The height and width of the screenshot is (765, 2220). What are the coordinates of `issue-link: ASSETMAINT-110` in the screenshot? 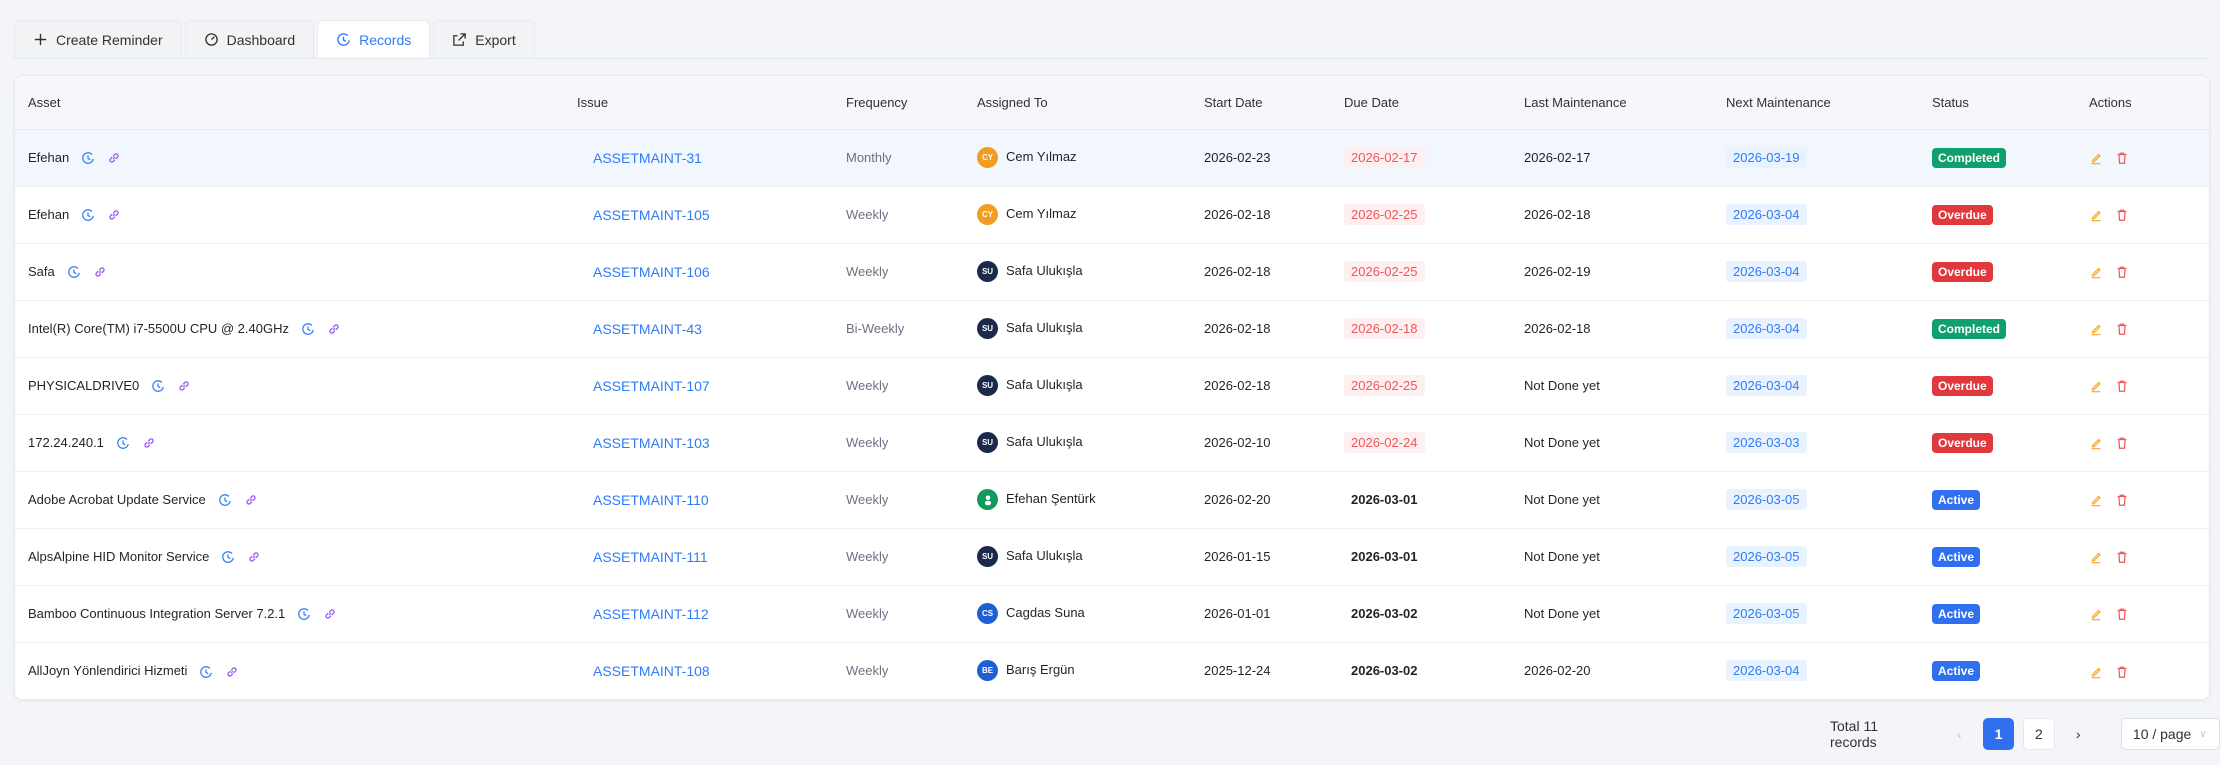 It's located at (651, 499).